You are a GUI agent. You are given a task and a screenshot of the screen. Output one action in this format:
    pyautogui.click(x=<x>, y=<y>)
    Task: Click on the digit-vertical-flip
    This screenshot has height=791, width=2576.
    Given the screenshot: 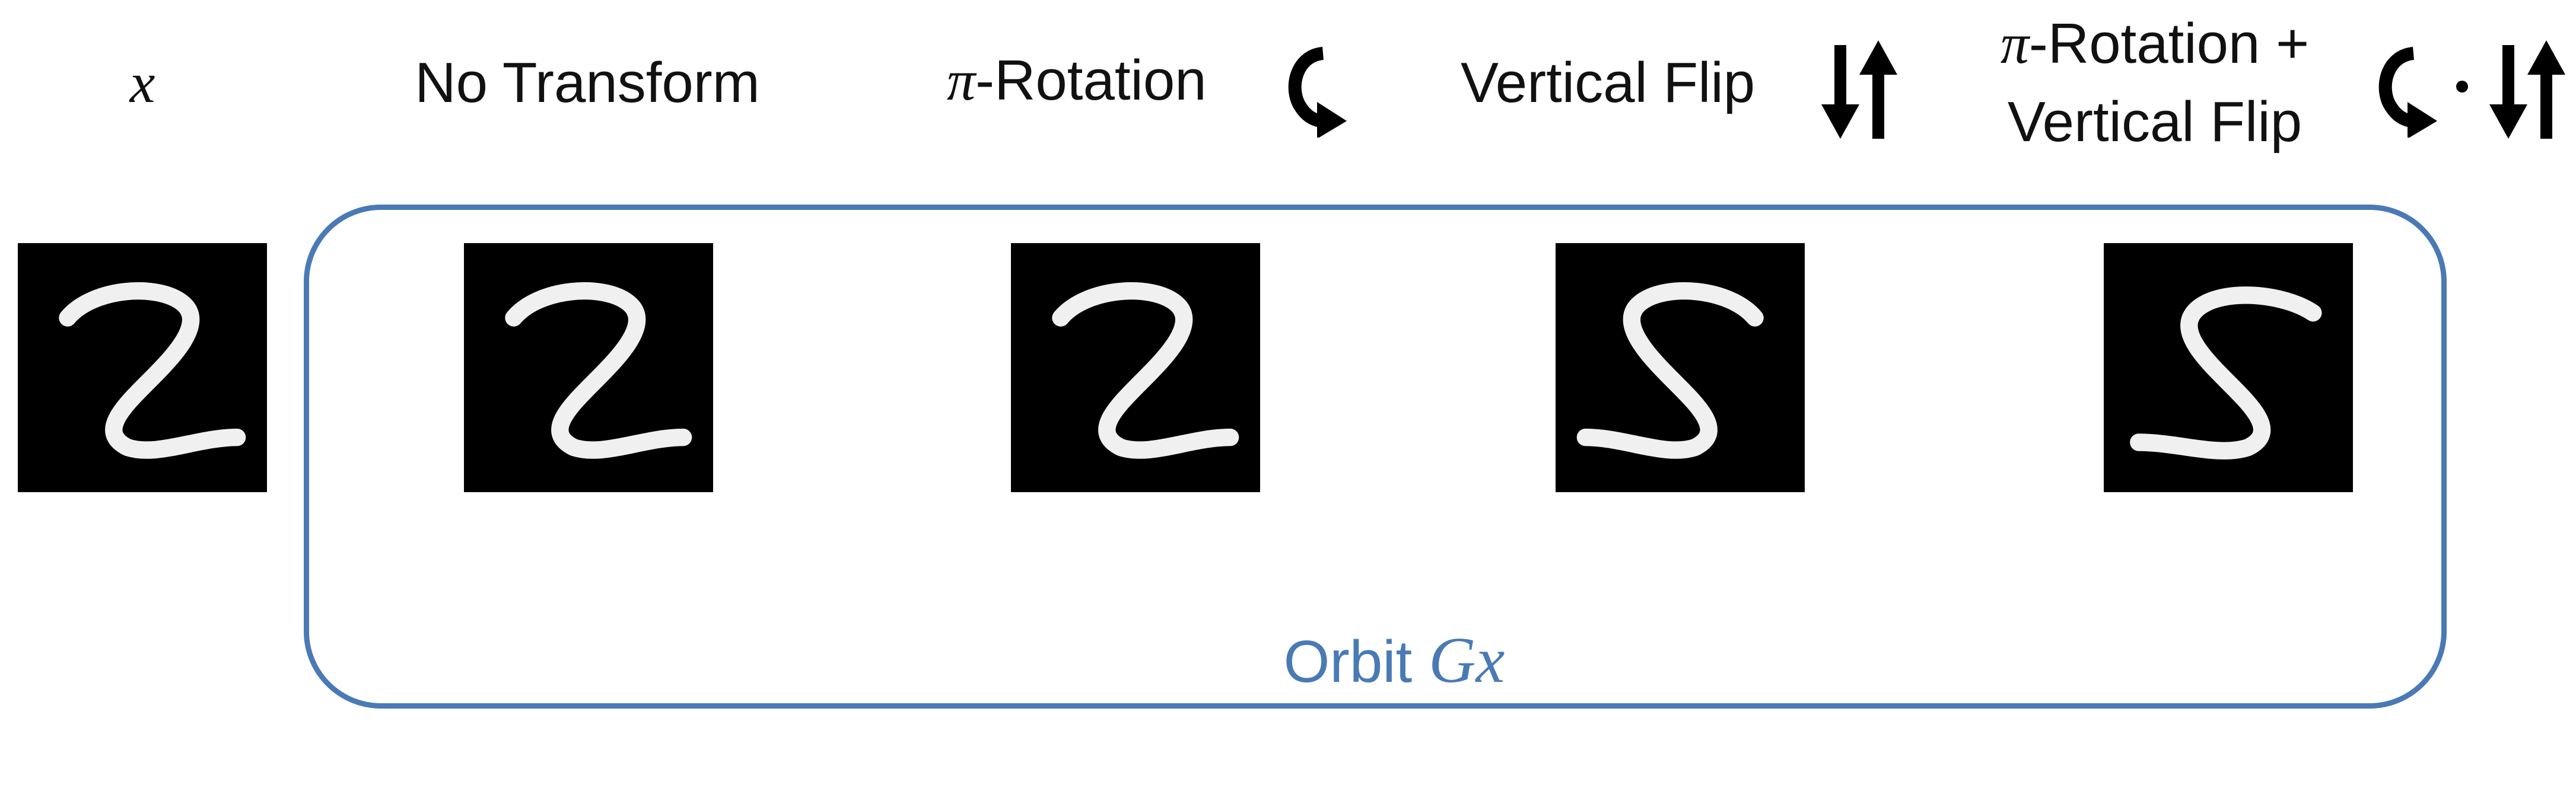 What is the action you would take?
    pyautogui.click(x=1680, y=367)
    